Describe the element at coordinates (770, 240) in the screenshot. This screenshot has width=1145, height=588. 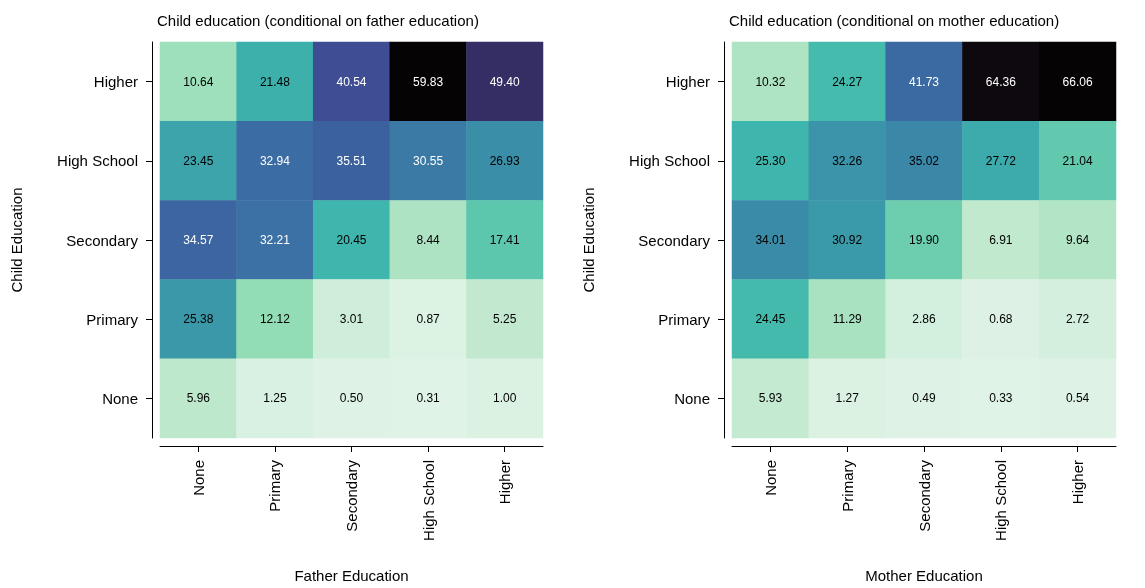
I see `data-label: 34.01` at that location.